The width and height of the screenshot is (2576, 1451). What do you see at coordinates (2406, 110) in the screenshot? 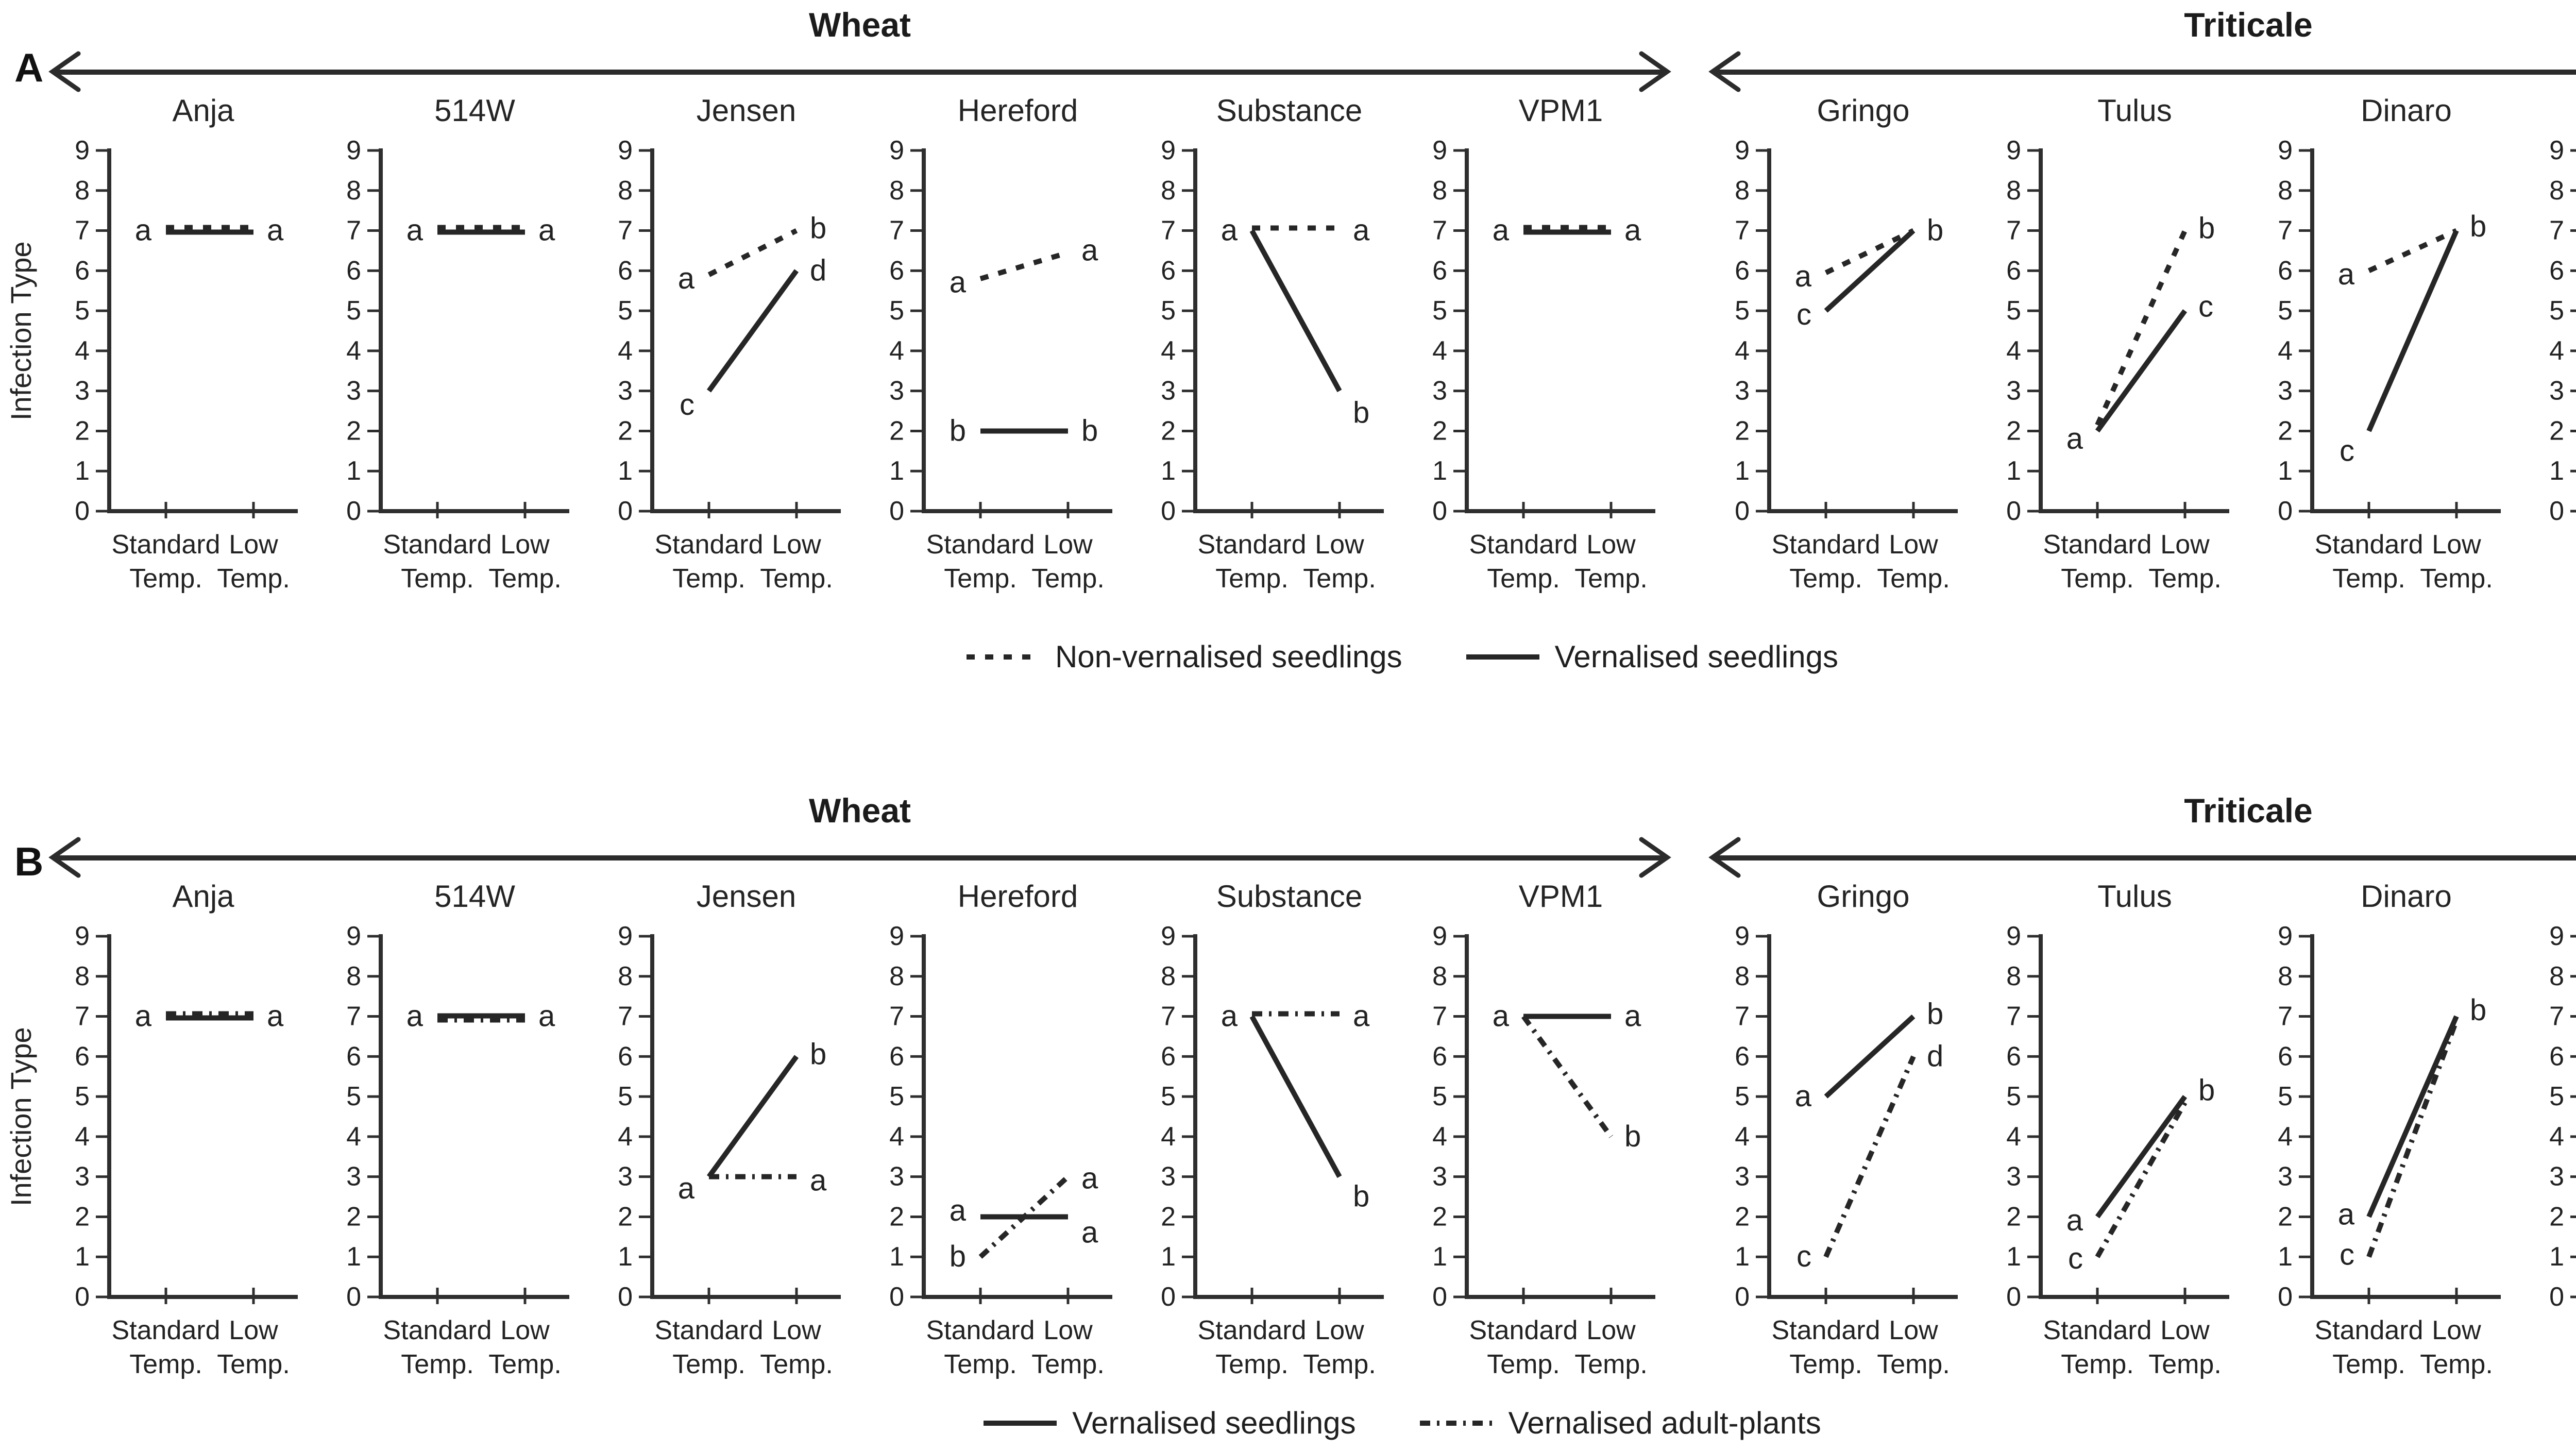
I see `chart-title: Dinaro` at bounding box center [2406, 110].